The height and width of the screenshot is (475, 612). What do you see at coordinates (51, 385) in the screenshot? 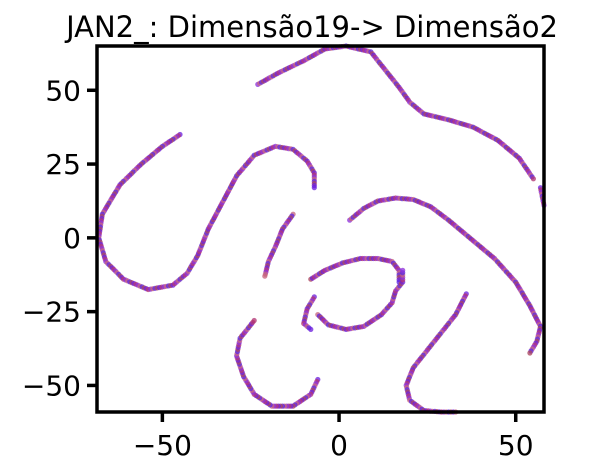
I see `y-tick-label: −50` at bounding box center [51, 385].